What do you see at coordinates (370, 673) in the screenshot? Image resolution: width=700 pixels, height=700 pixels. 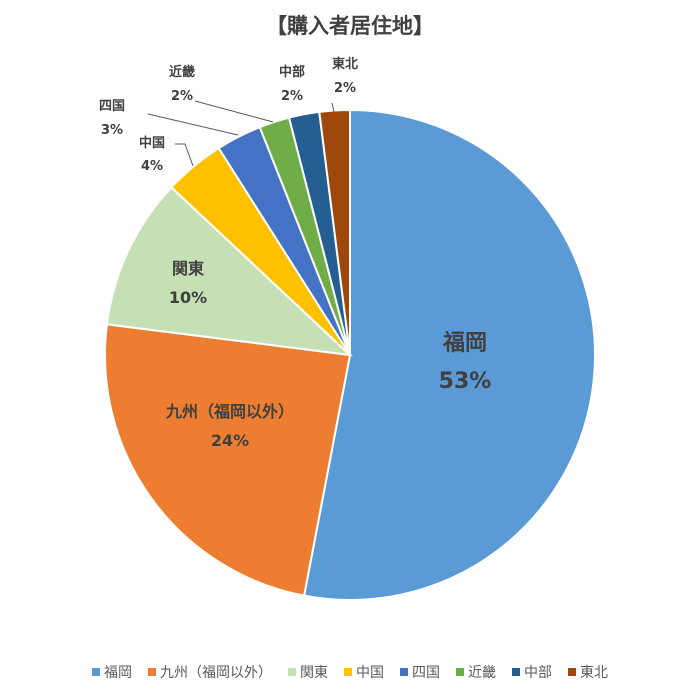 I see `legend-label: 中国` at bounding box center [370, 673].